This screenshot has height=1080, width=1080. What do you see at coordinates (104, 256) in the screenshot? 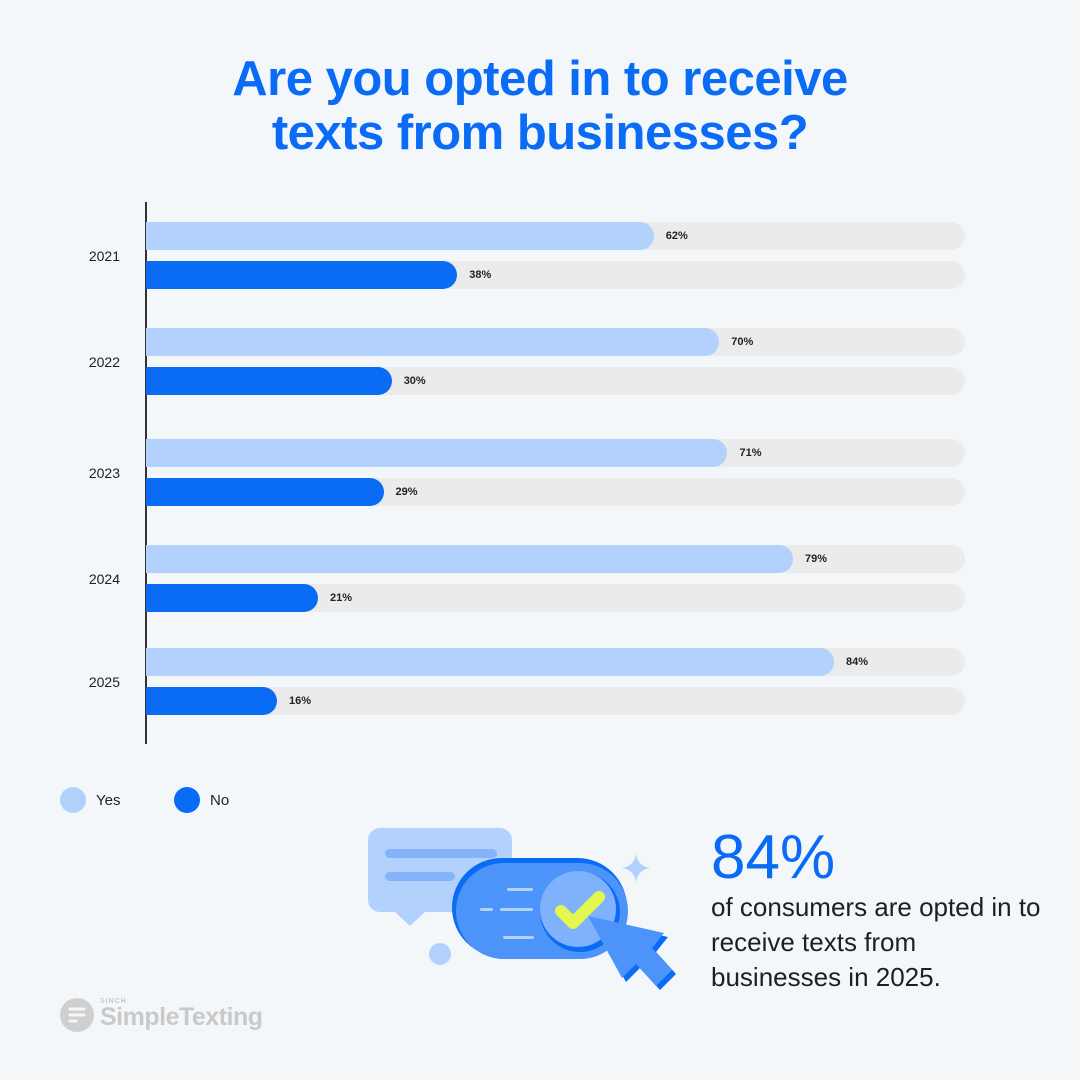
I see `y-tick-label: 2021` at bounding box center [104, 256].